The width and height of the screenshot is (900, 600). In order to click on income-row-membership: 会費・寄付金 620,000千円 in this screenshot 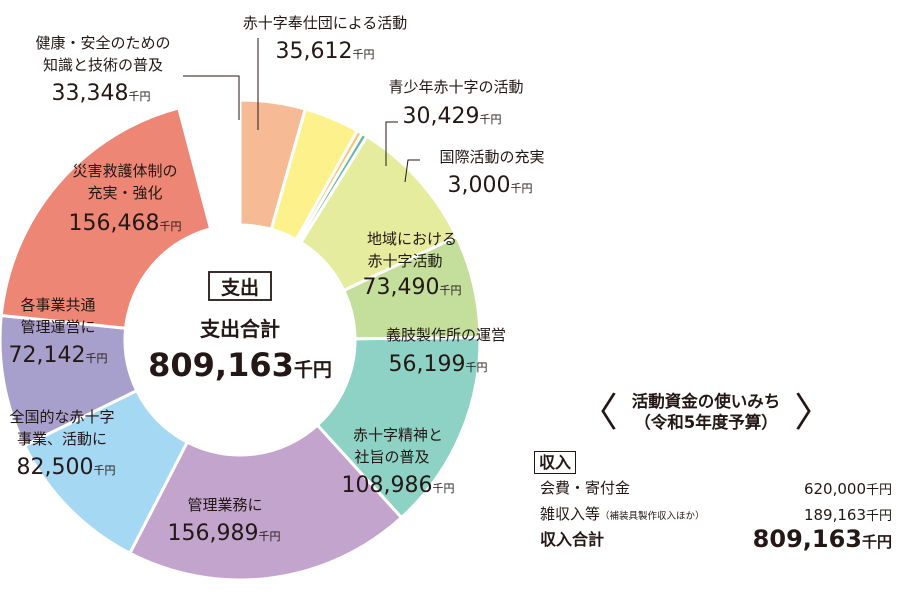, I will do `click(716, 487)`.